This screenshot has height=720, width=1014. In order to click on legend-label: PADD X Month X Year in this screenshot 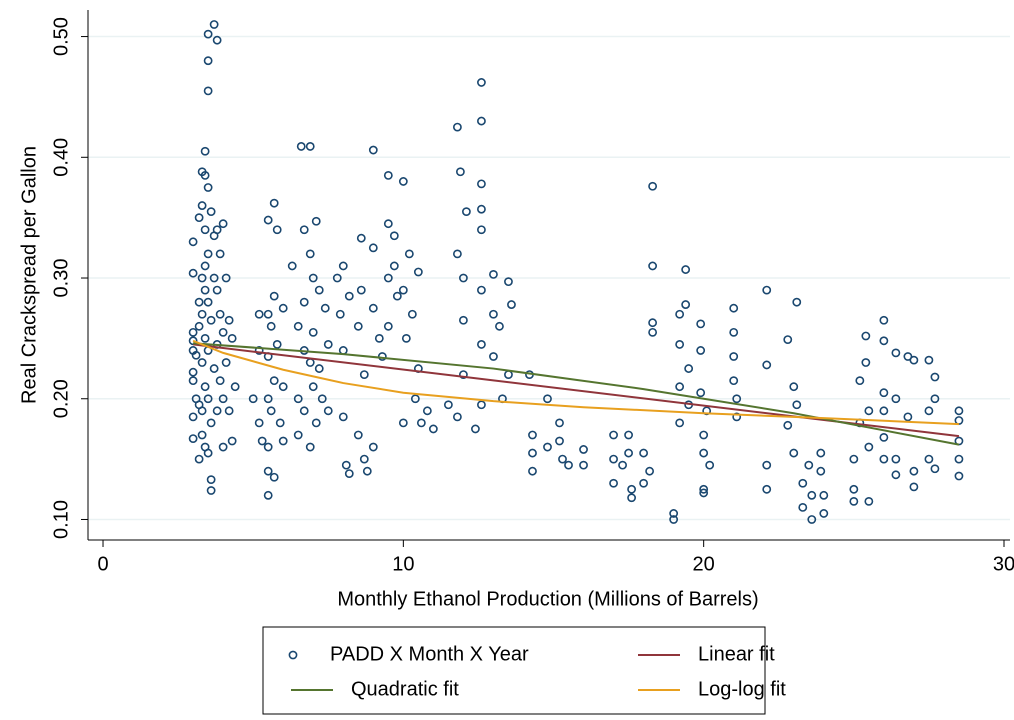, I will do `click(429, 654)`.